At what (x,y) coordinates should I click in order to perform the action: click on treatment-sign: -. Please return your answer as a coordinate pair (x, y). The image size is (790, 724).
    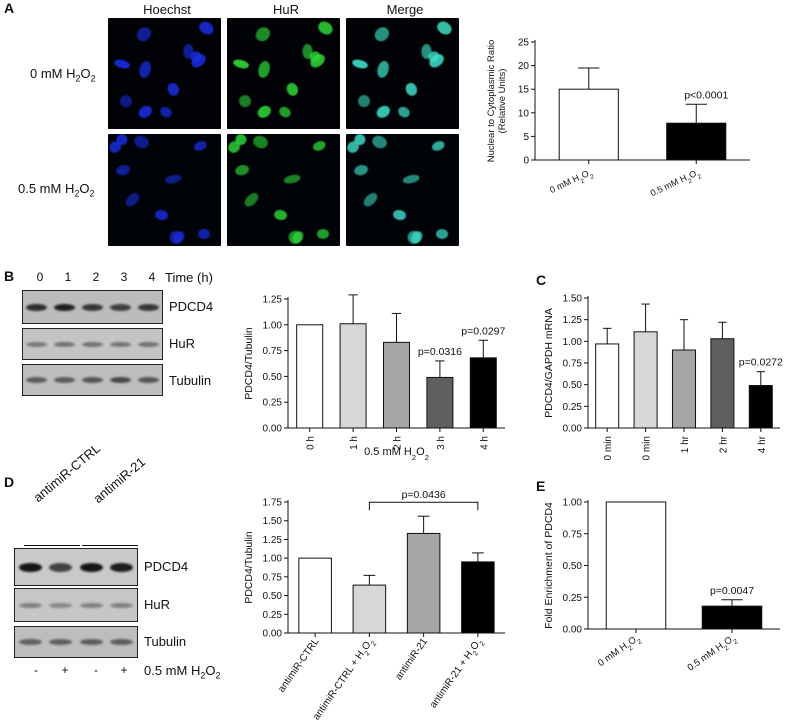
    Looking at the image, I should click on (36, 670).